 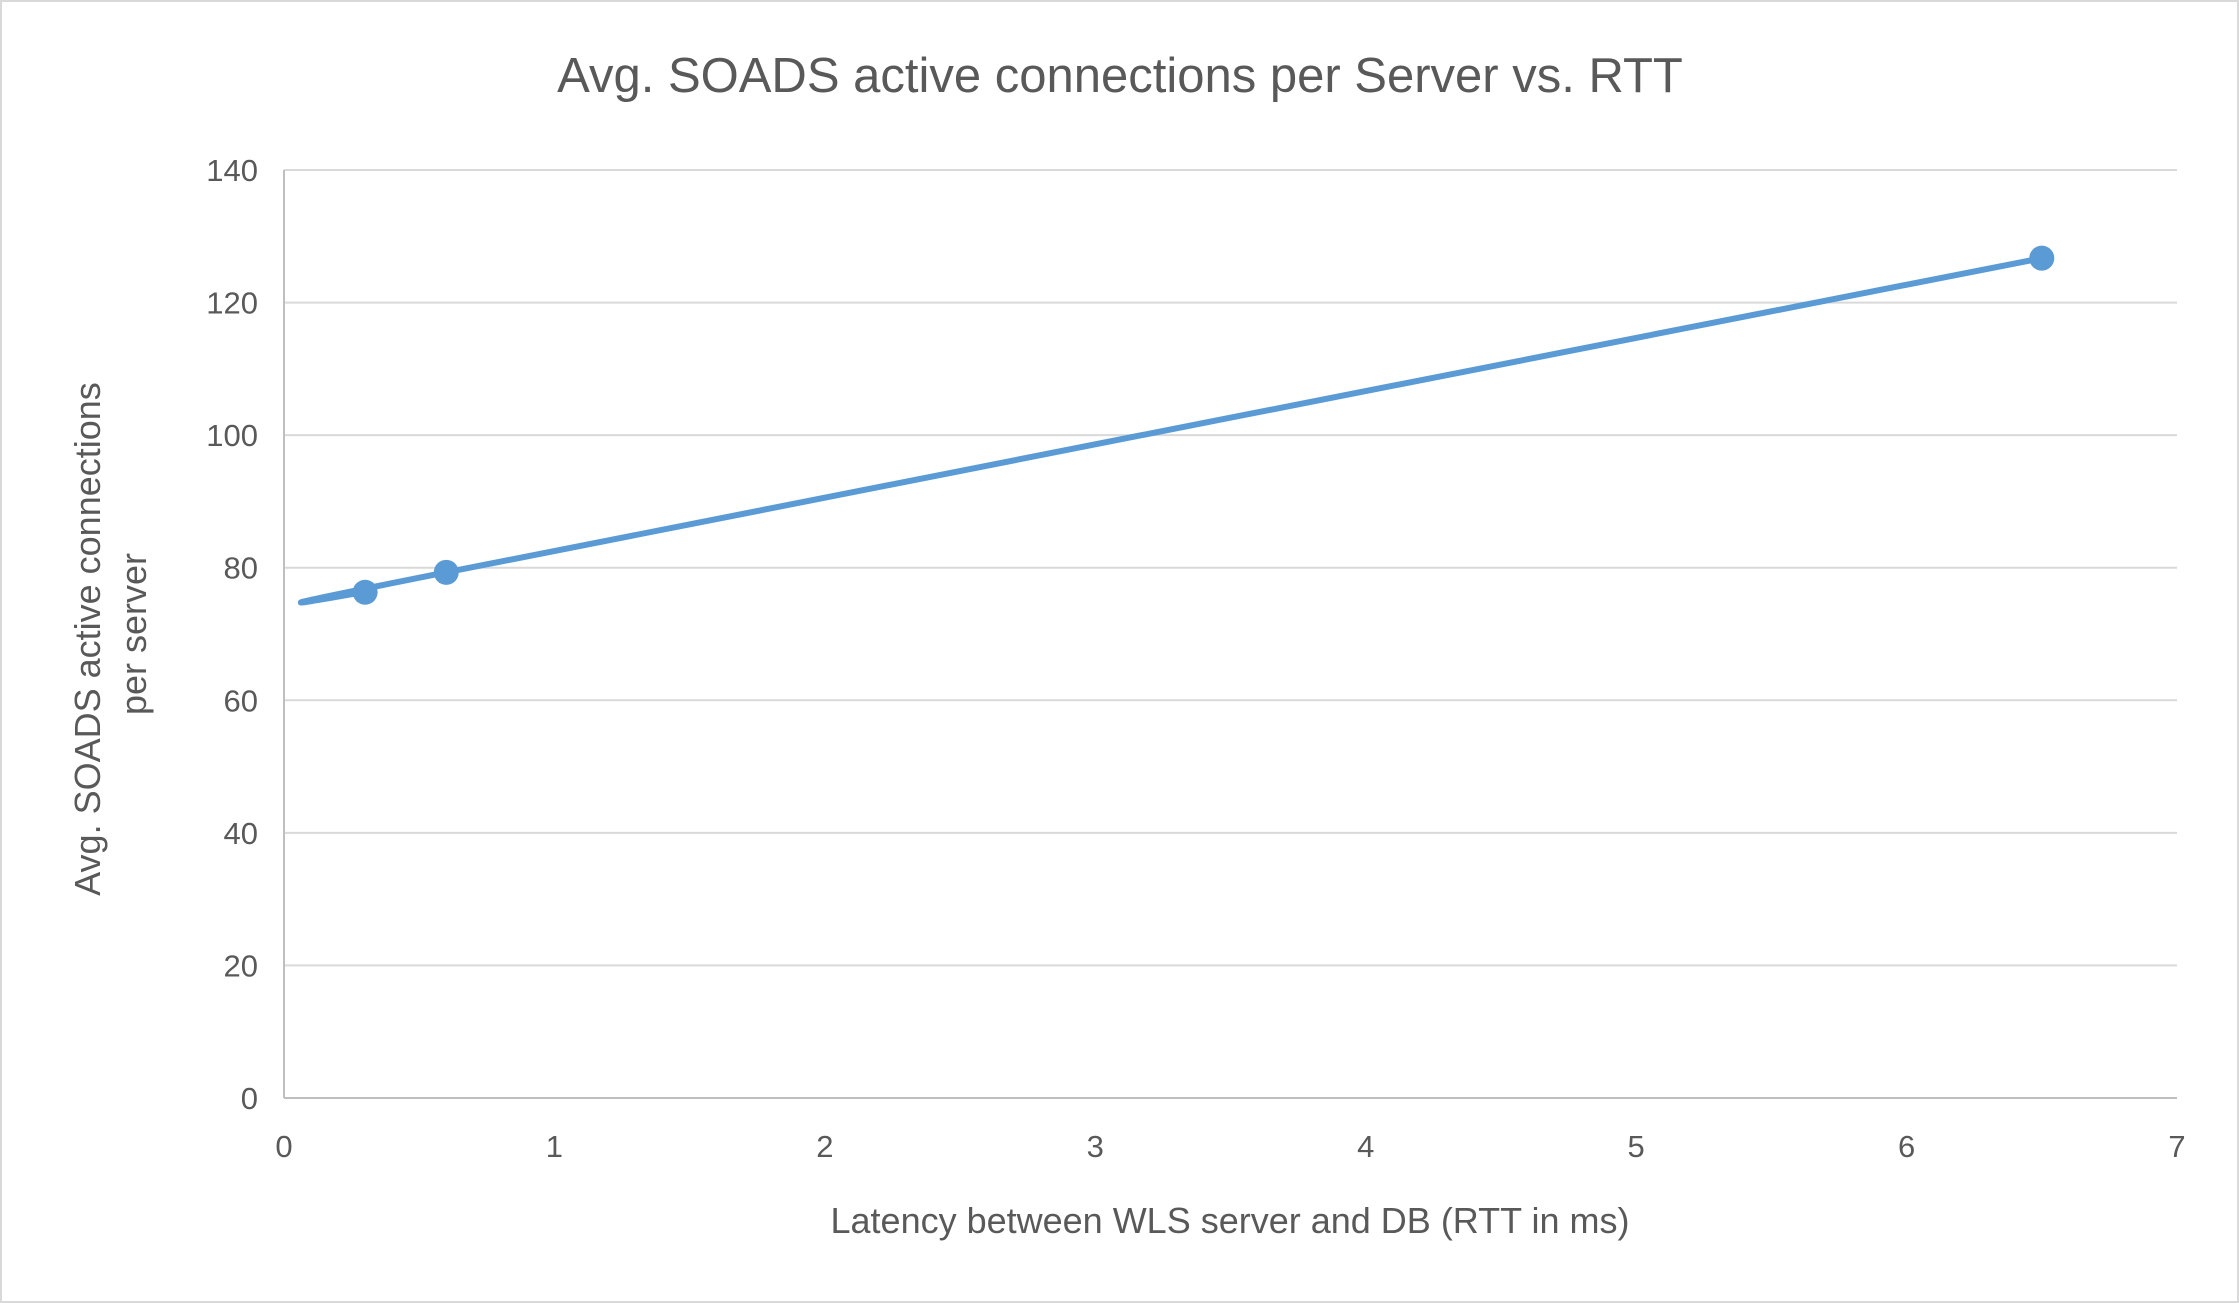 I want to click on x-tick-label: 2, so click(x=824, y=1146).